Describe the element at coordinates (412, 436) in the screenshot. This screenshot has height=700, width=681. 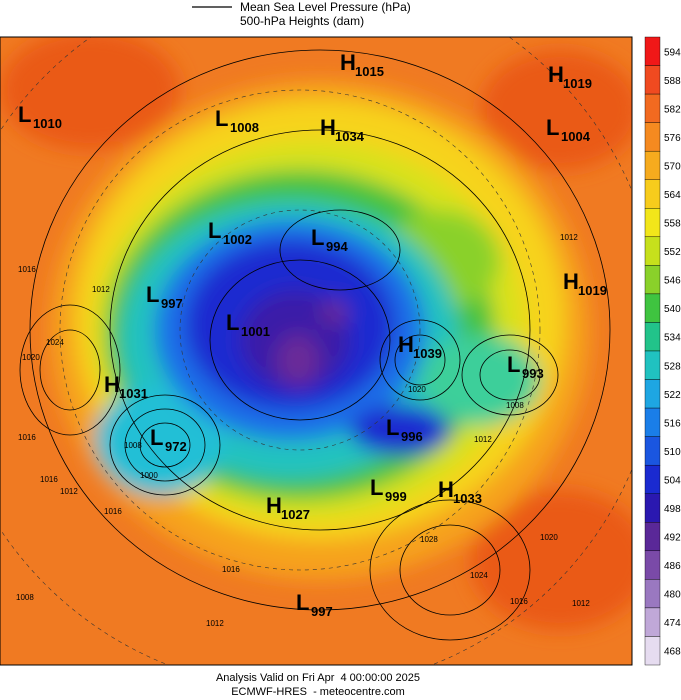
I see `system-pressure: 996` at that location.